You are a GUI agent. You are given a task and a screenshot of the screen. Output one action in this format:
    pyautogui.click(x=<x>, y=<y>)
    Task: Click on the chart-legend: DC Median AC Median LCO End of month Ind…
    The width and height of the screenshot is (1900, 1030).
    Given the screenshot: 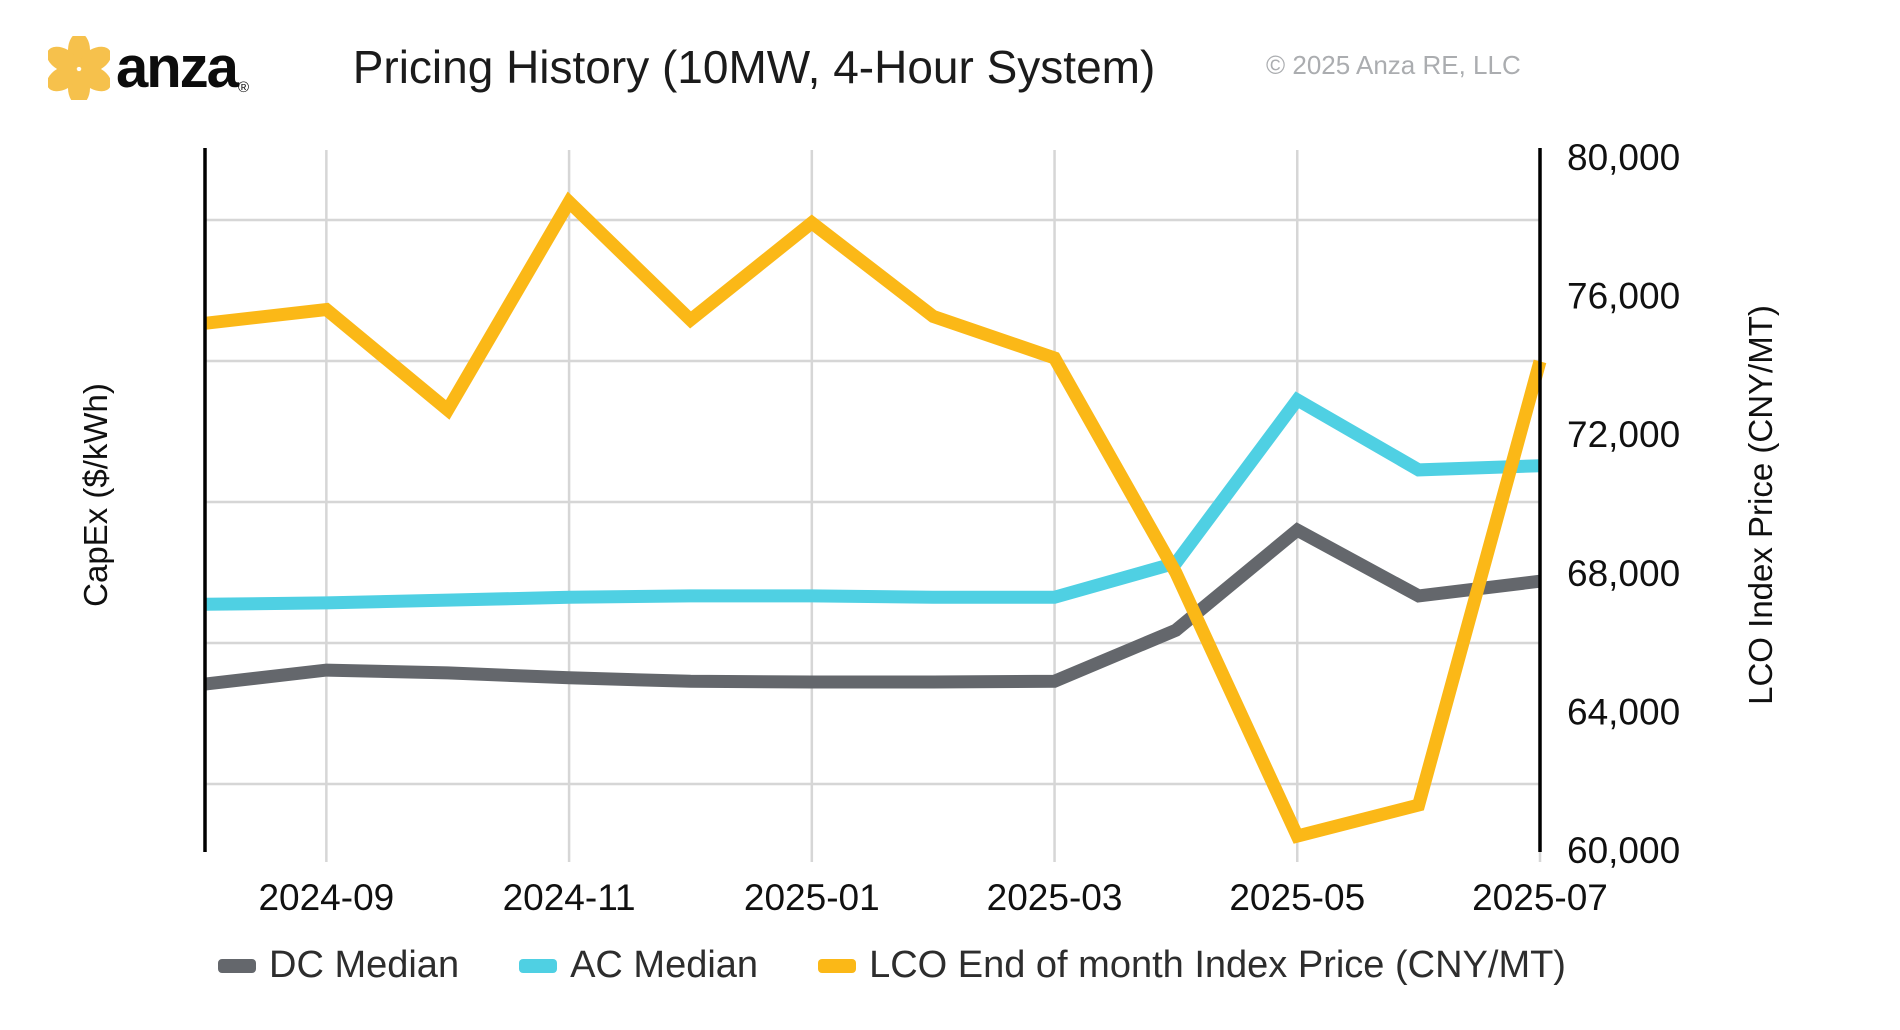 What is the action you would take?
    pyautogui.click(x=892, y=965)
    